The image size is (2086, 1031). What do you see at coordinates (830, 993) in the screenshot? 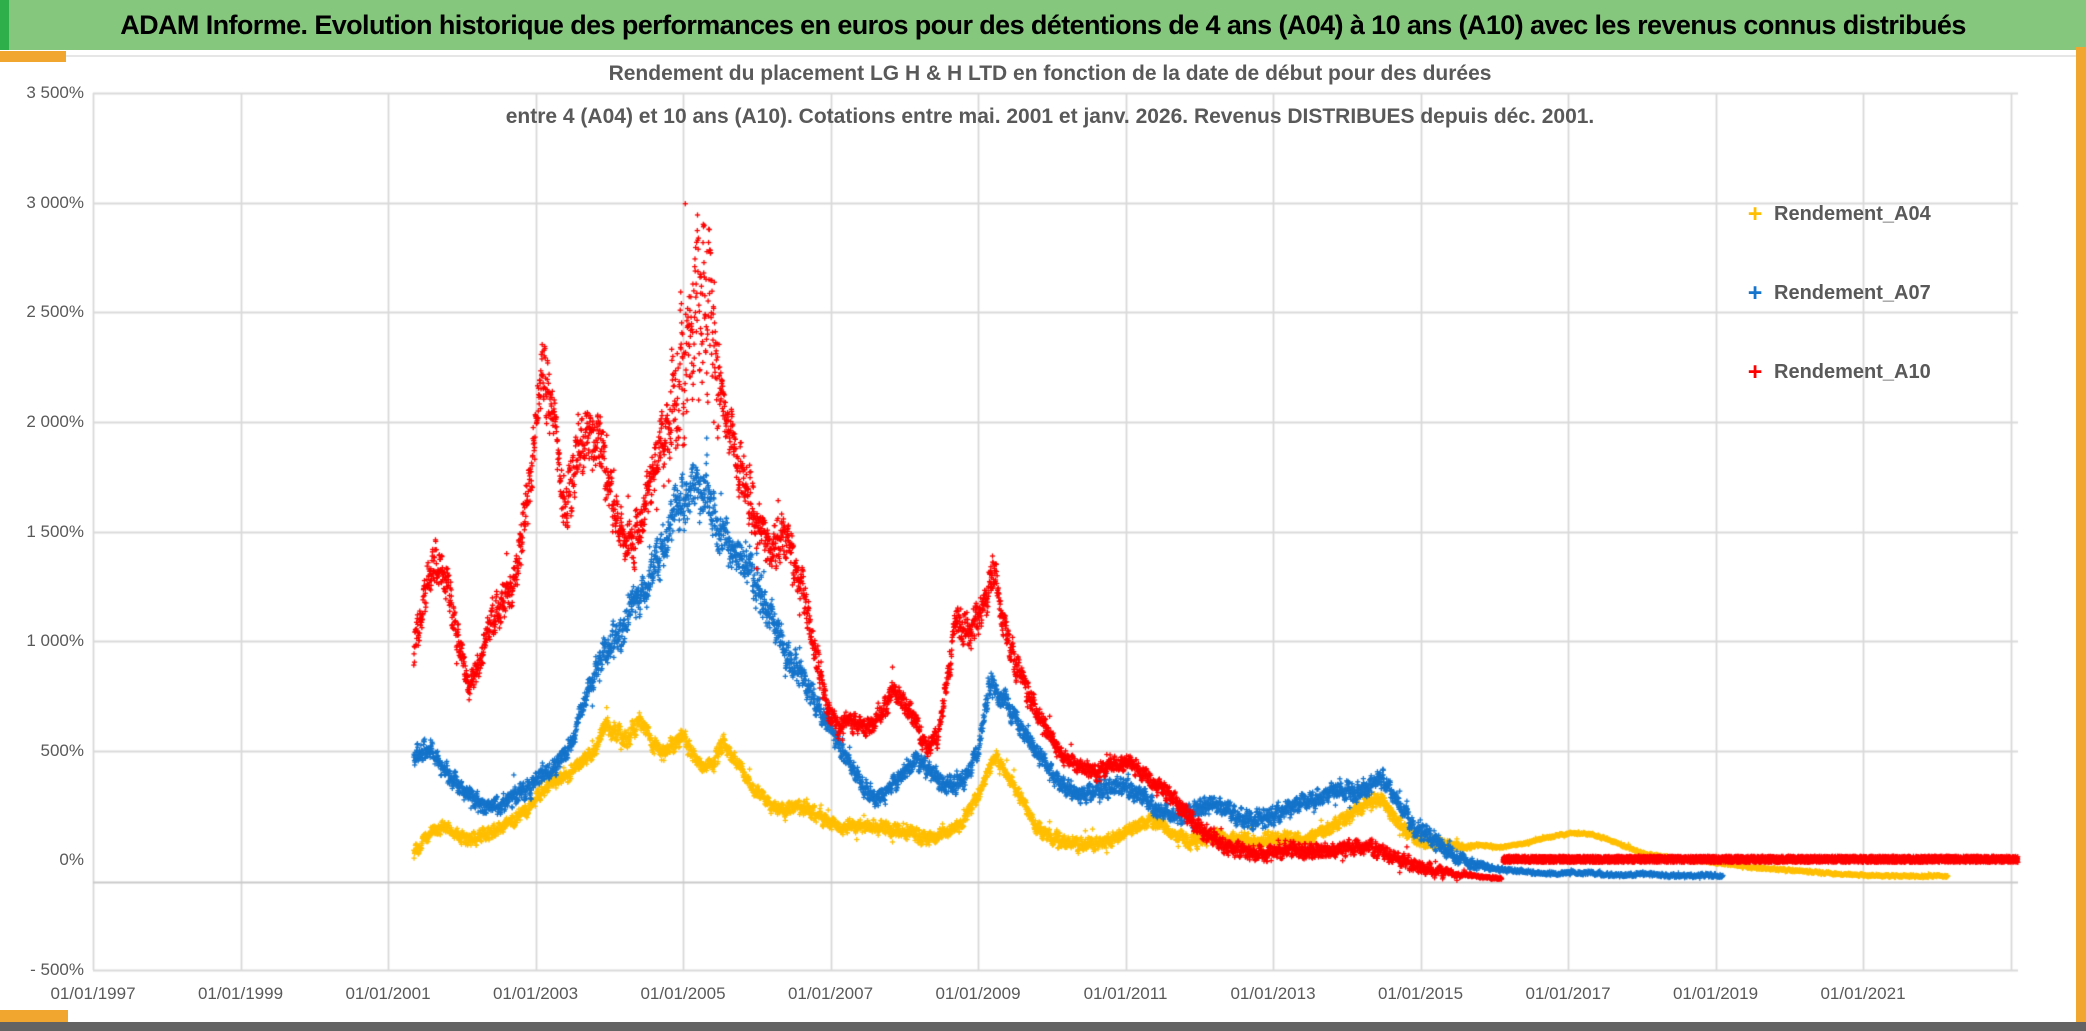
I see `x-axis-tick-label: 01/01/2007` at bounding box center [830, 993].